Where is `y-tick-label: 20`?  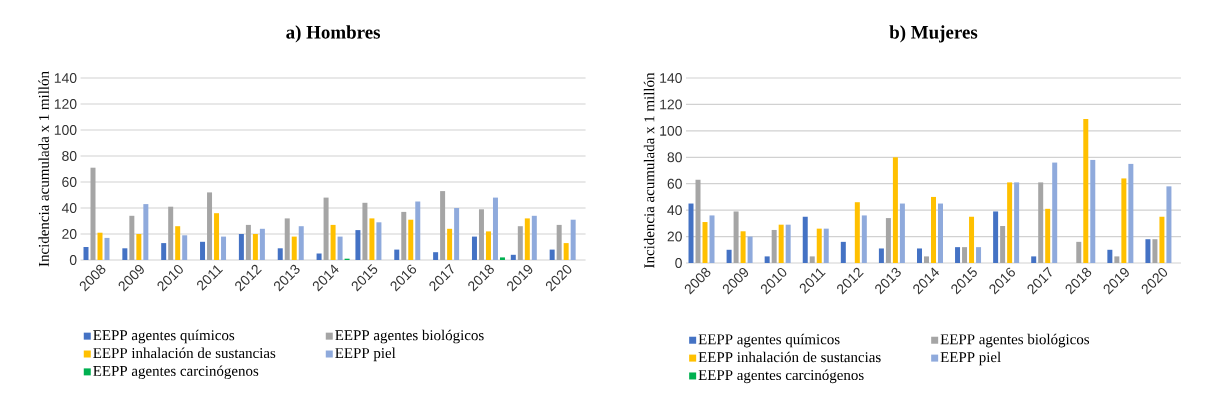
y-tick-label: 20 is located at coordinates (674, 236).